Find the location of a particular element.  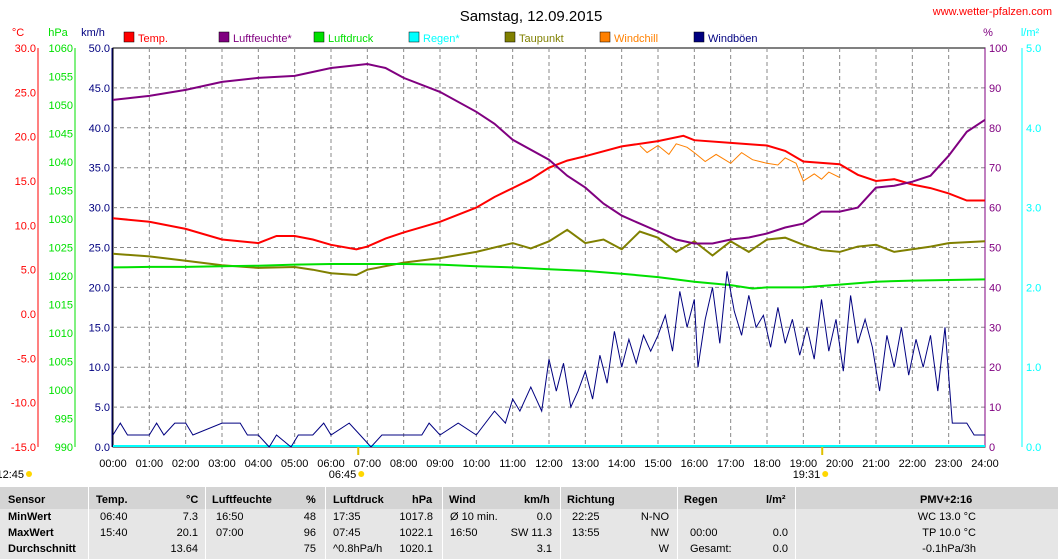

table-cell-temp-time: 15:40 is located at coordinates (114, 533).